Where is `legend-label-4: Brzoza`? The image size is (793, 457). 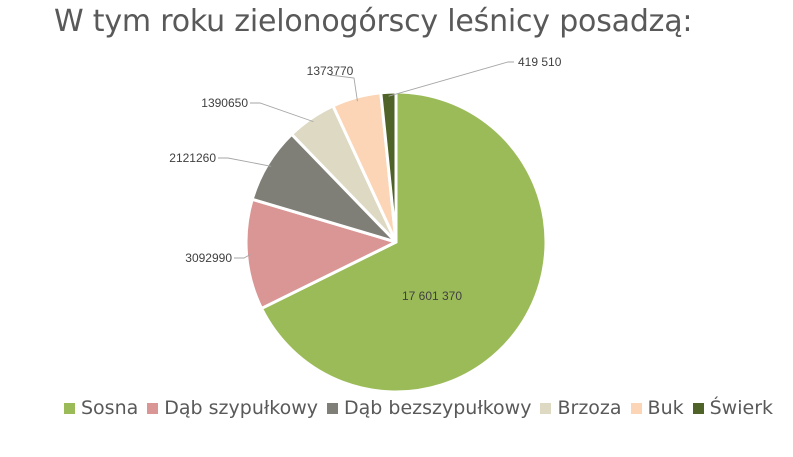 legend-label-4: Brzoza is located at coordinates (589, 408).